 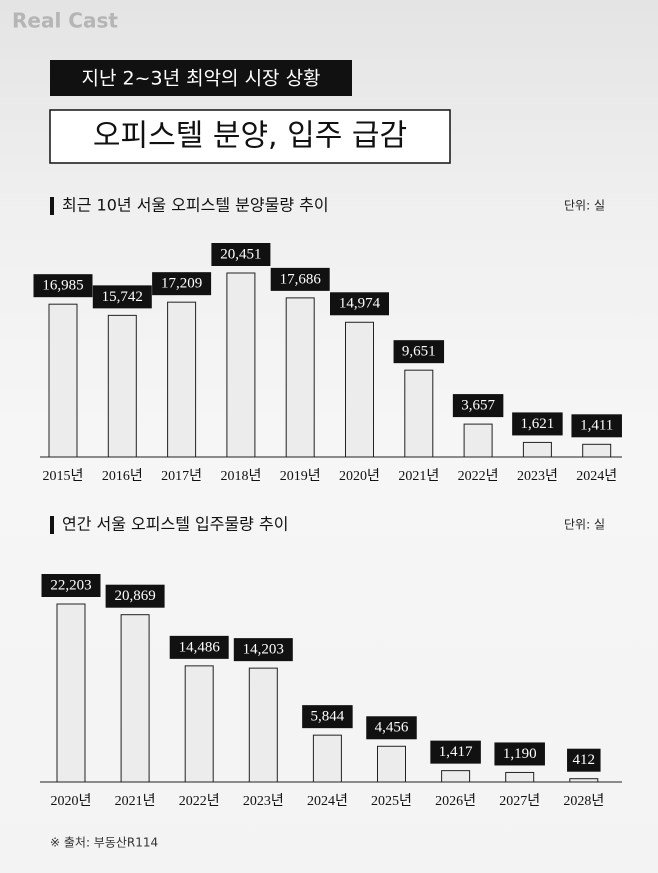 I want to click on value-label: 412, so click(x=584, y=760).